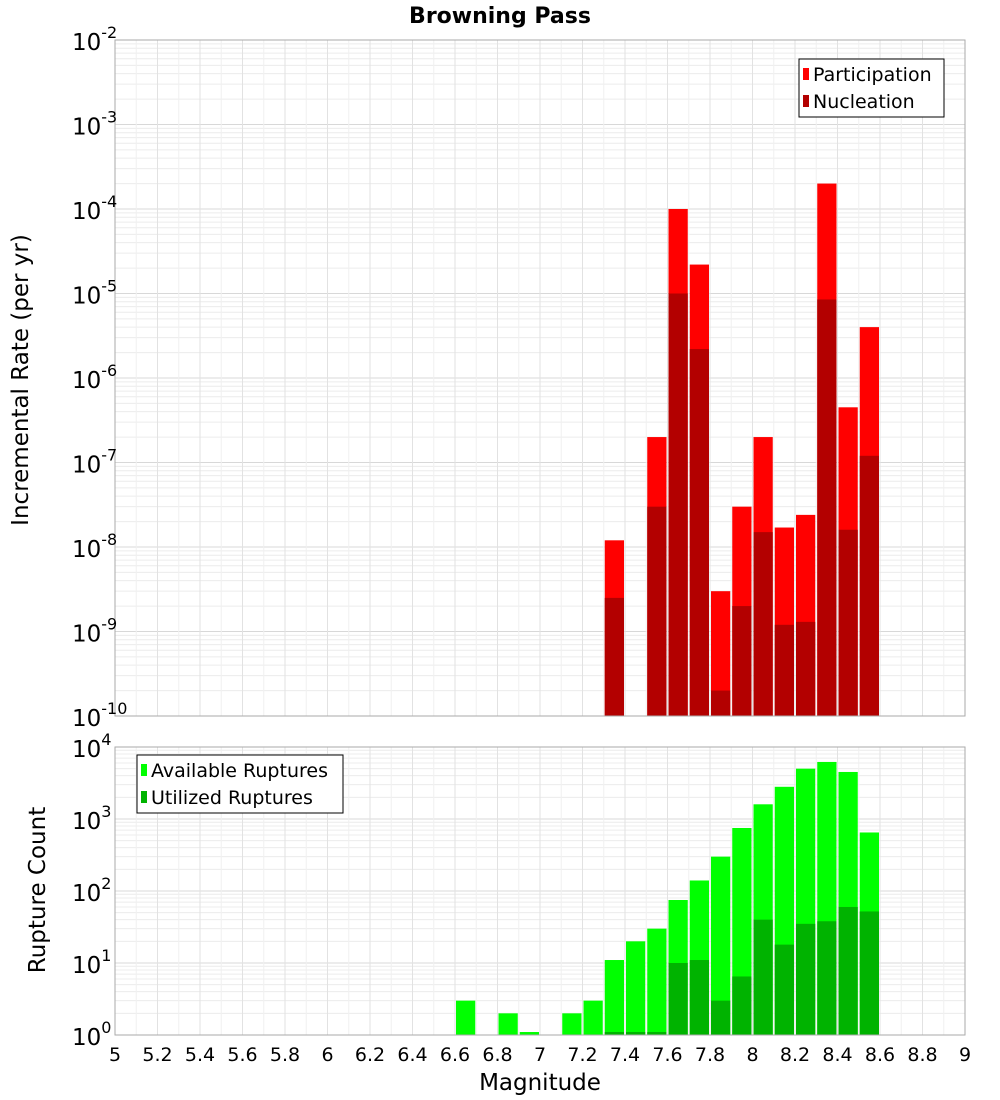 The image size is (1000, 1100). I want to click on top-y-axis-label: Incremental Rate (per yr), so click(21, 380).